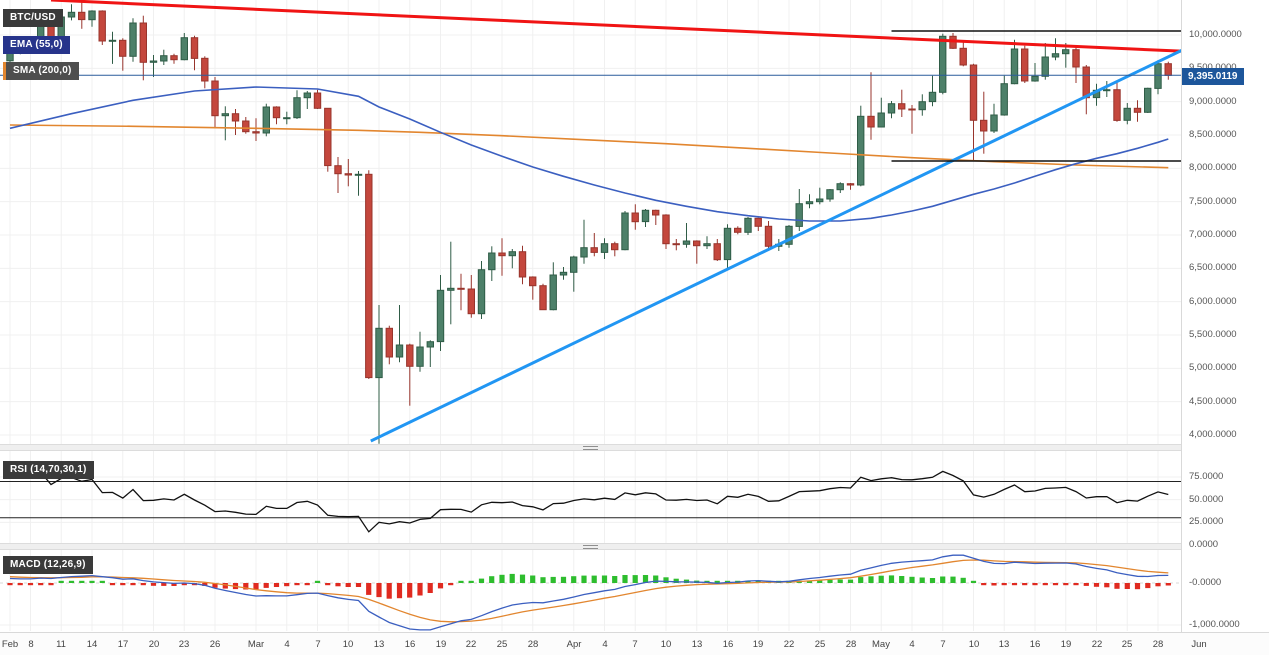 The width and height of the screenshot is (1269, 655). I want to click on macd-legend-badge: MACD (12,26,9), so click(48, 565).